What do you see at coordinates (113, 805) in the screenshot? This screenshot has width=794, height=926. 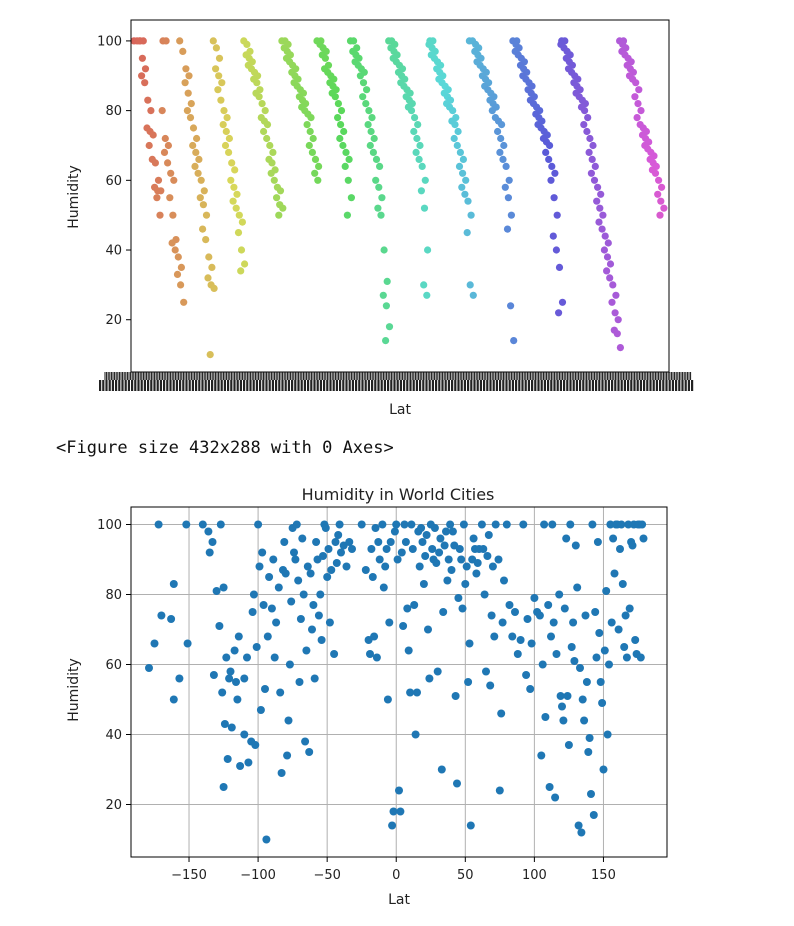 I see `bottom-y-tick-label: 20` at bounding box center [113, 805].